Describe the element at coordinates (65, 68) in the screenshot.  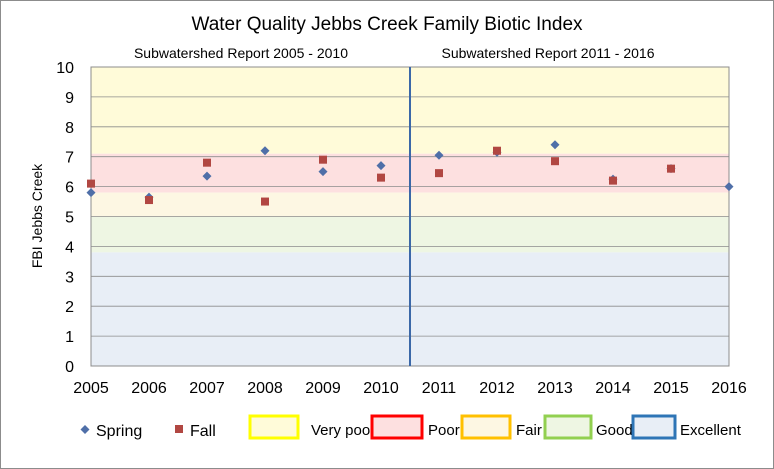
I see `y-tick-10: 10` at that location.